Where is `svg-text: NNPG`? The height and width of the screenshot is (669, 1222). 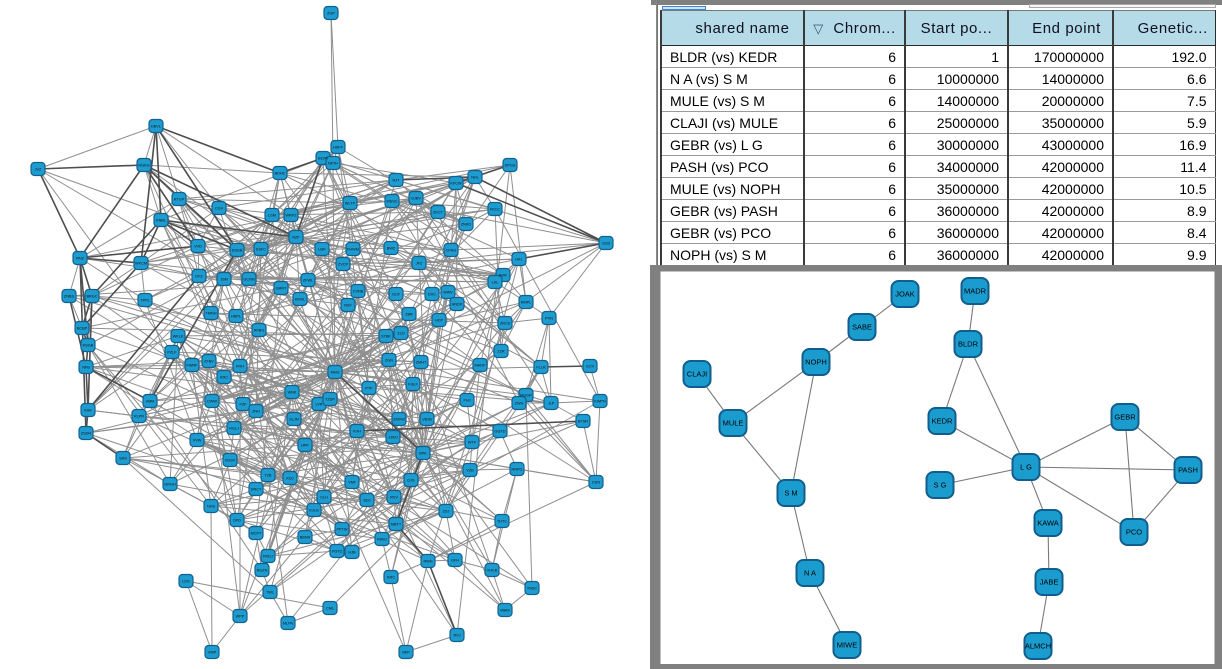 svg-text: NNPG is located at coordinates (517, 470).